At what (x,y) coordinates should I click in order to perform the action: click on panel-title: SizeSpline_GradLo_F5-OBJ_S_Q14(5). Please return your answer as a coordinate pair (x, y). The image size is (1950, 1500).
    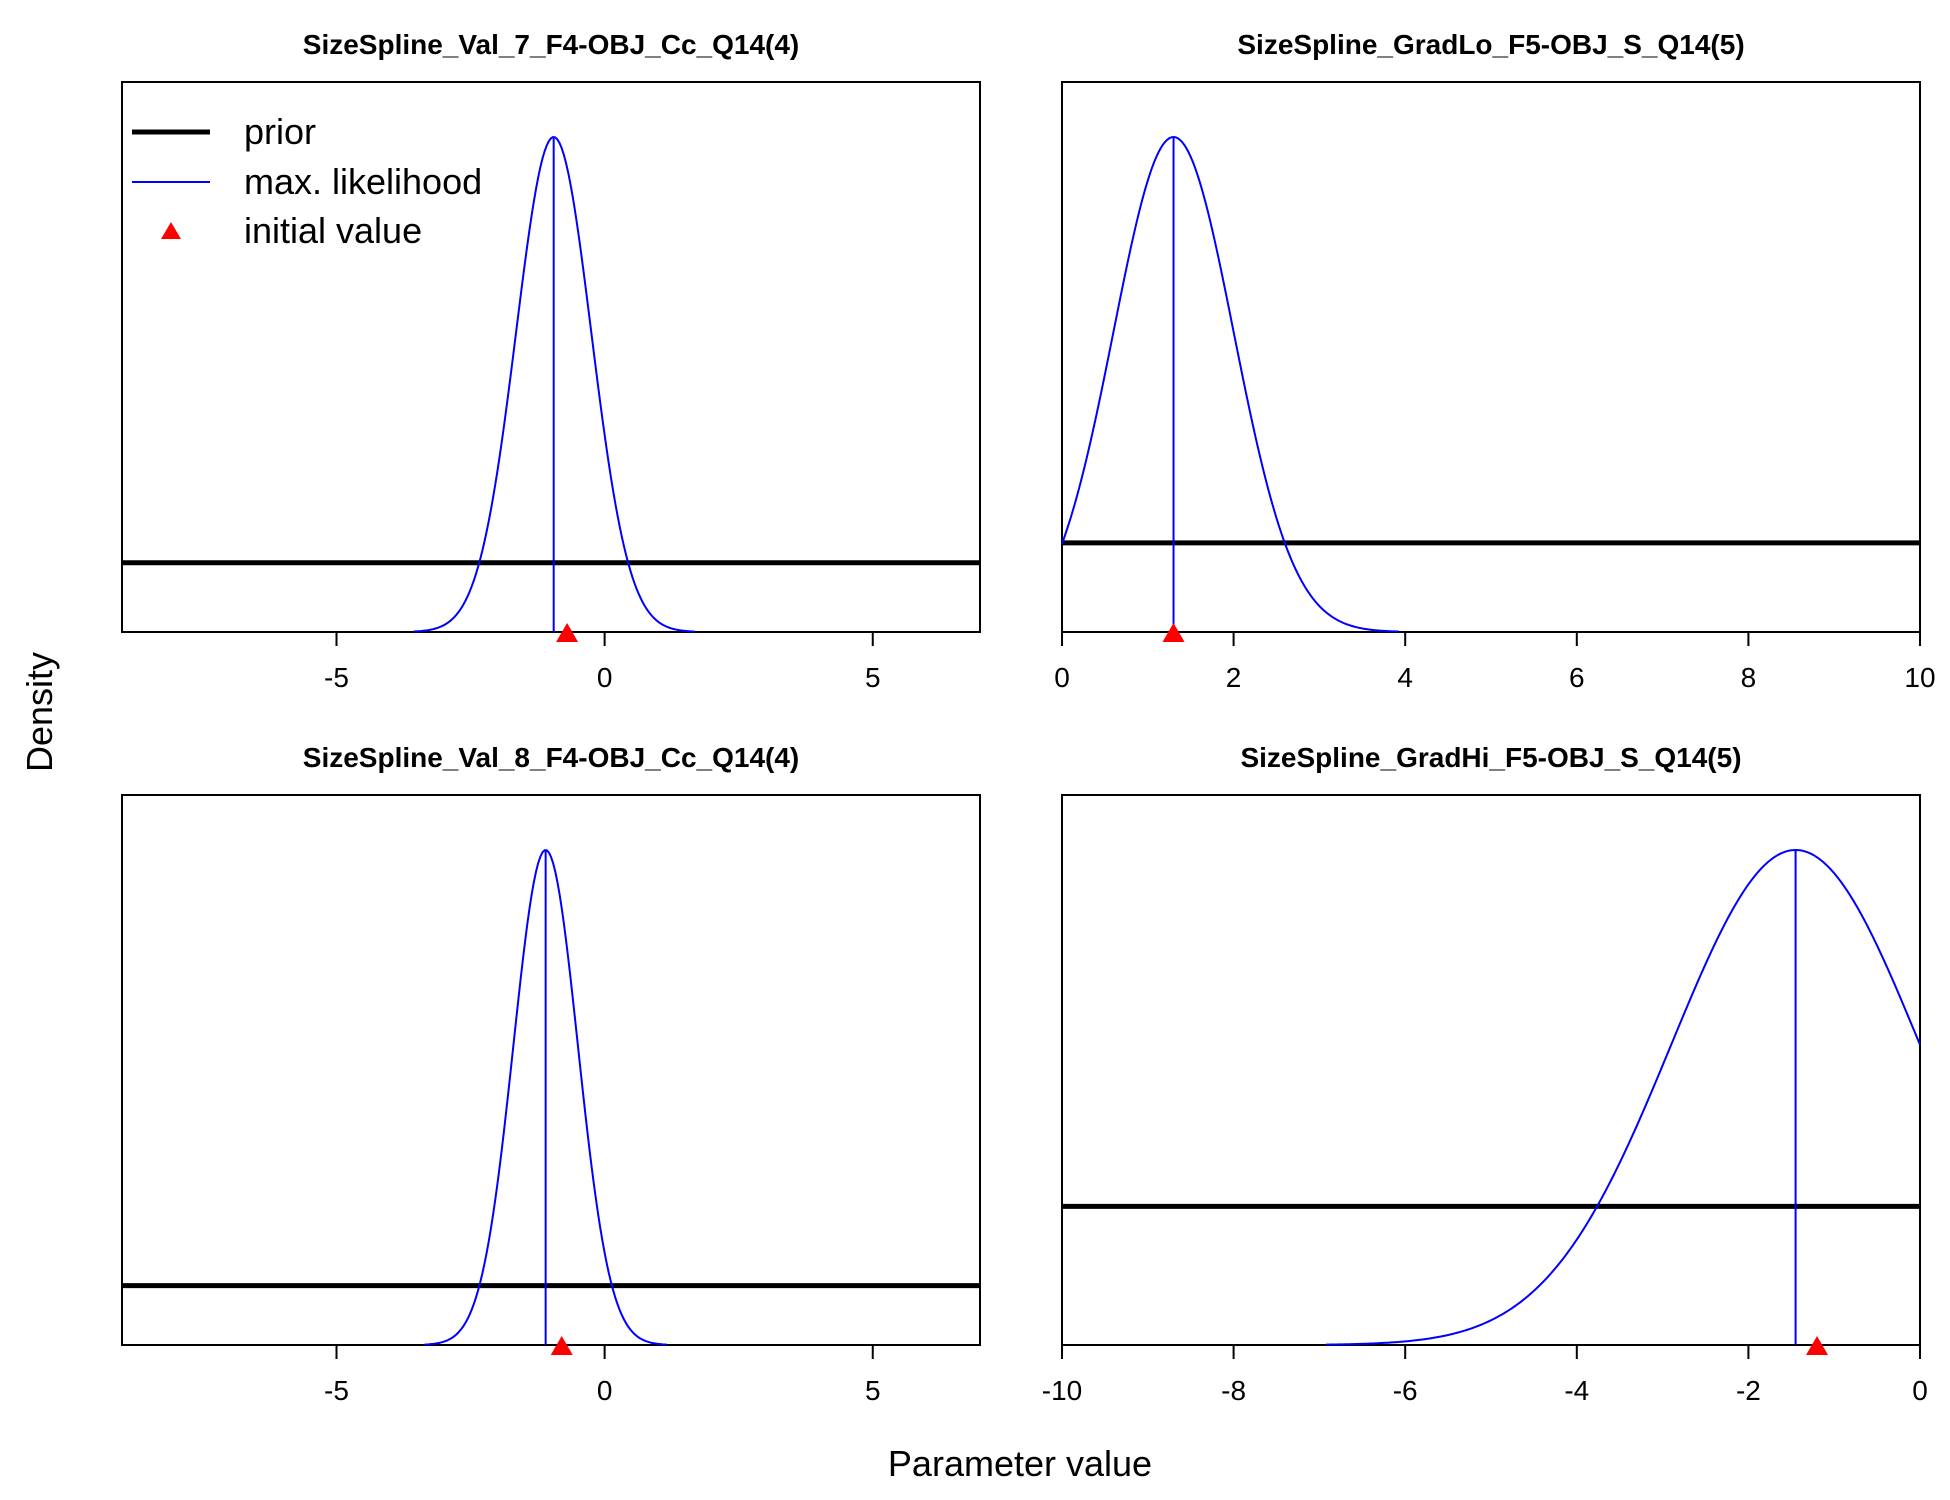
    Looking at the image, I should click on (1490, 44).